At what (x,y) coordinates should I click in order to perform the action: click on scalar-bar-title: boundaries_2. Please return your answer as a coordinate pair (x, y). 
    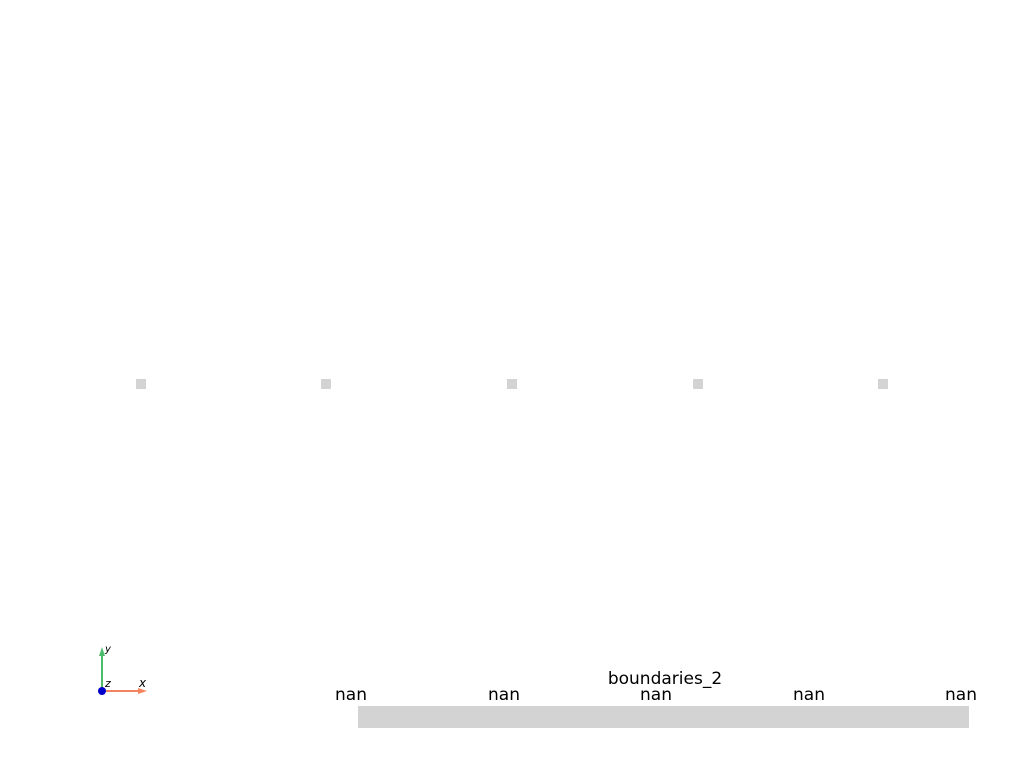
    Looking at the image, I should click on (665, 679).